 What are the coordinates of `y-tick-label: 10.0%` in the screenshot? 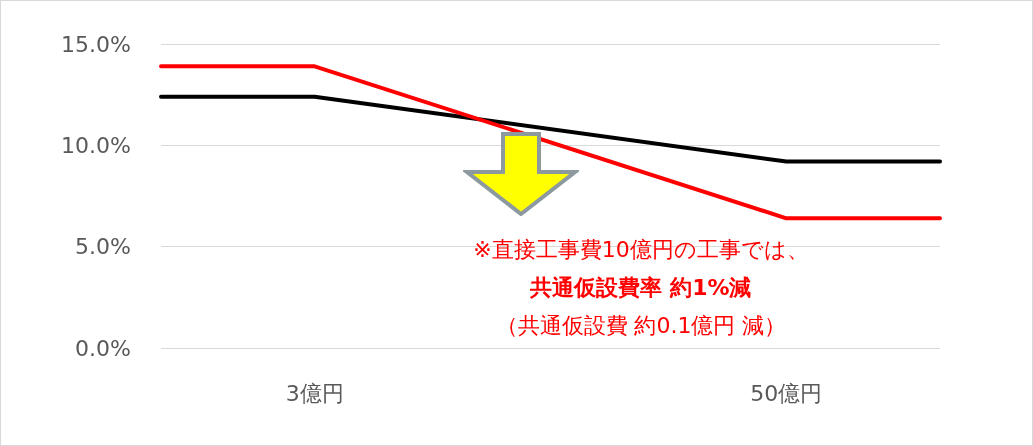 It's located at (96, 145).